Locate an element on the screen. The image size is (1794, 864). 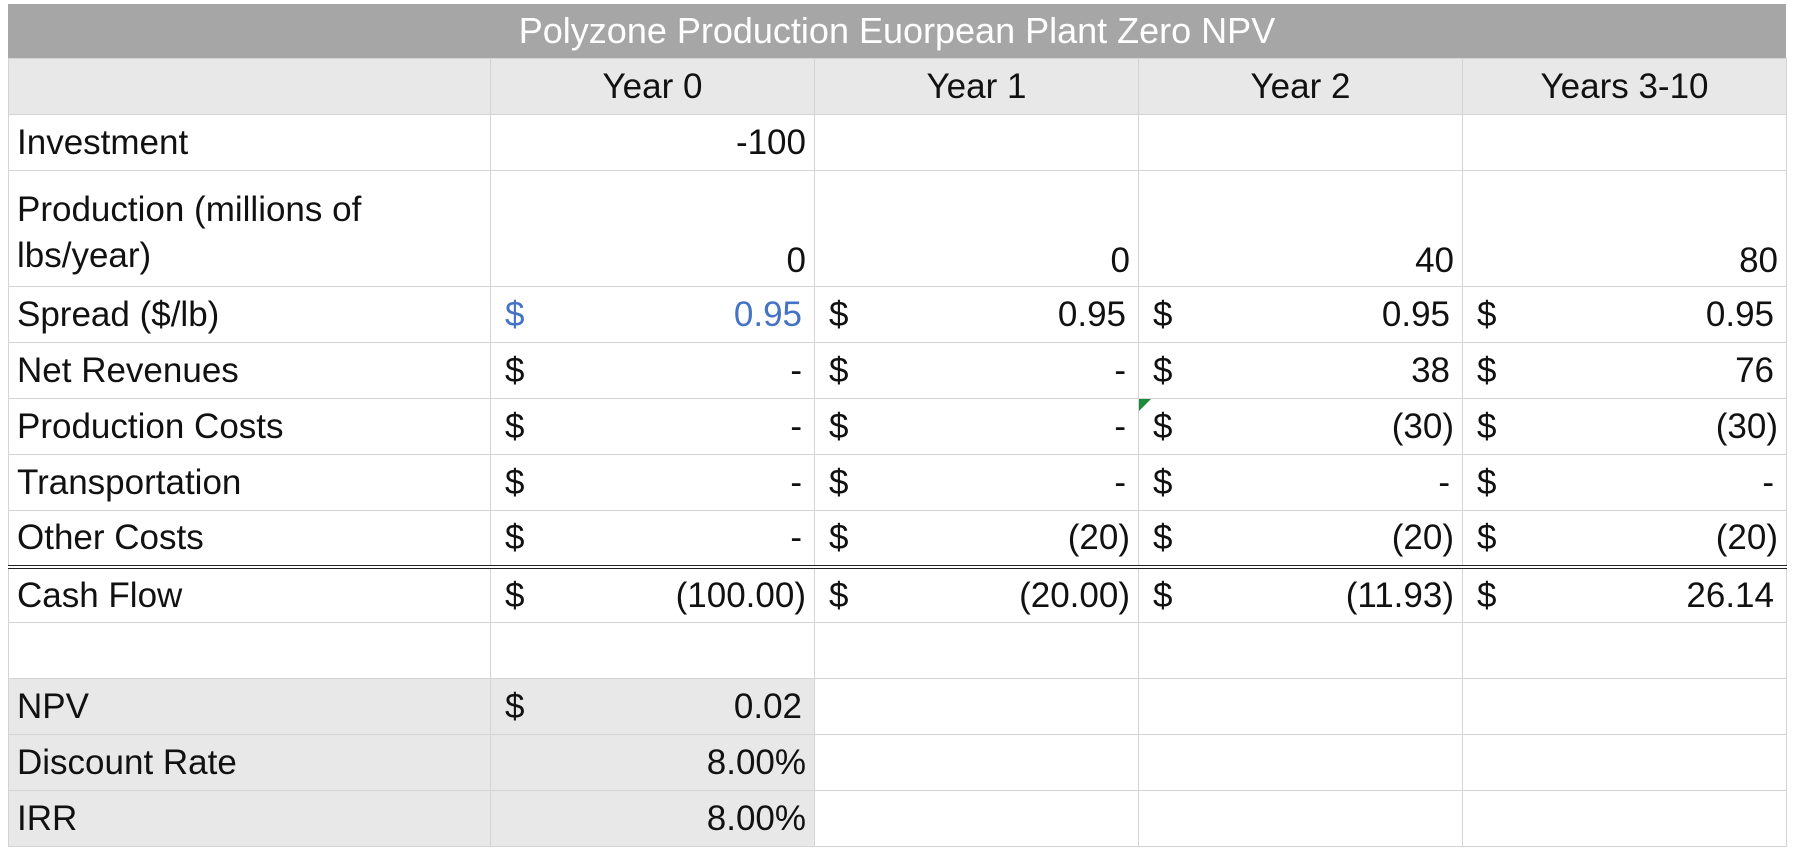
investment-year-0: -100 is located at coordinates (652, 142).